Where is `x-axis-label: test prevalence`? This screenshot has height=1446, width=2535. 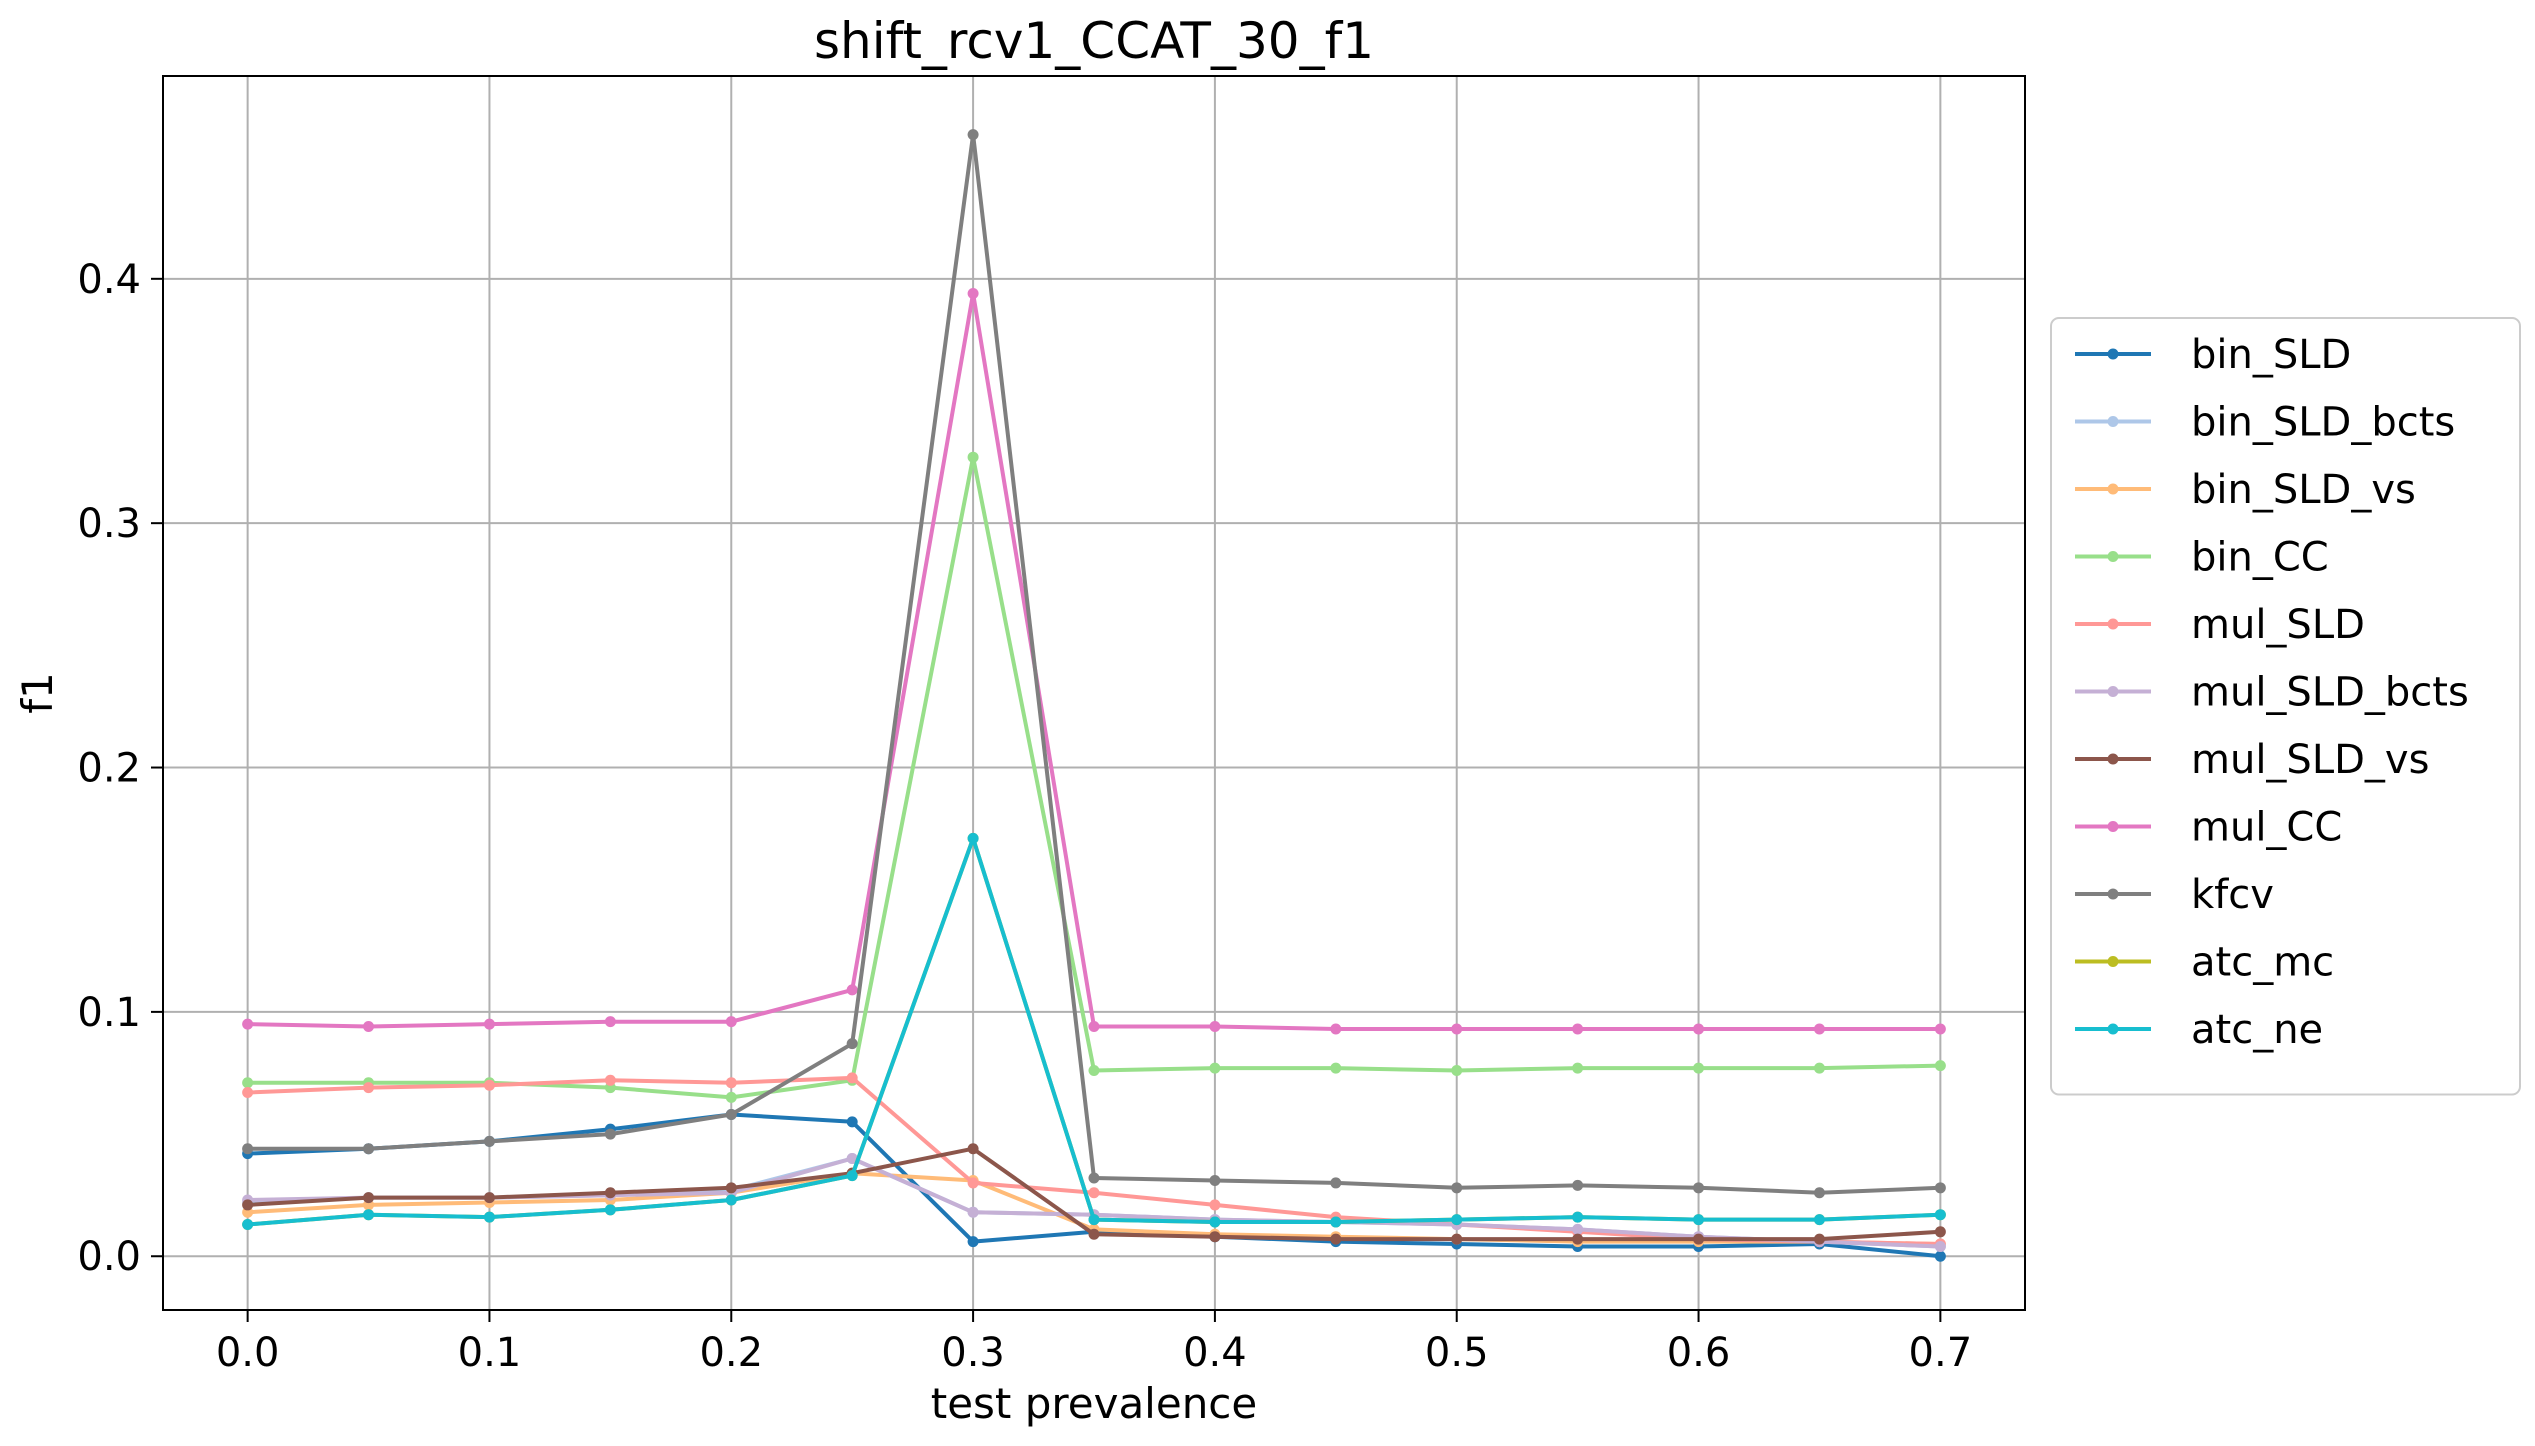 x-axis-label: test prevalence is located at coordinates (1094, 1403).